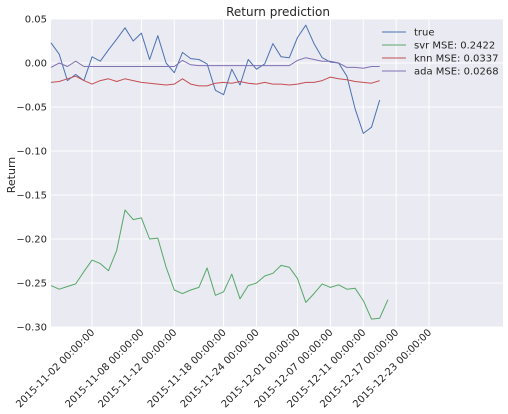  What do you see at coordinates (31, 196) in the screenshot?
I see `y-tick-label: −0.15` at bounding box center [31, 196].